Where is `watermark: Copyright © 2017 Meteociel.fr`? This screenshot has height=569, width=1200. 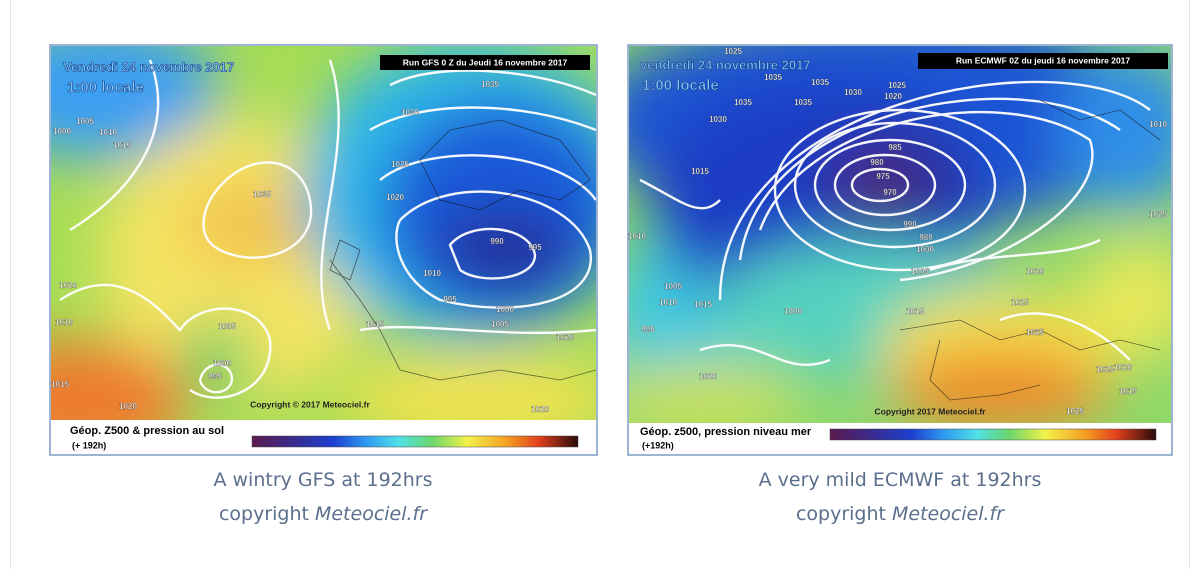
watermark: Copyright © 2017 Meteociel.fr is located at coordinates (310, 404).